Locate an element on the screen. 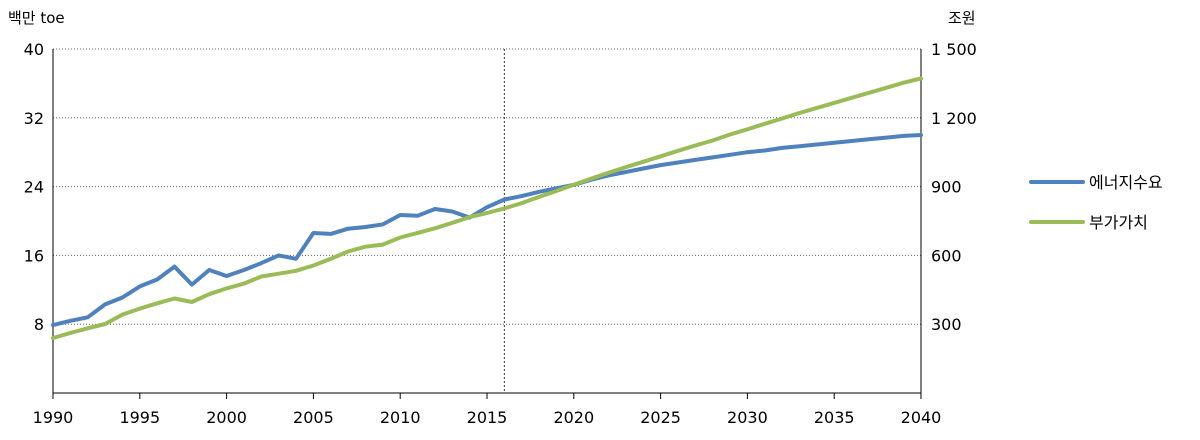  left-axis-label: 백만 toe is located at coordinates (36, 18).